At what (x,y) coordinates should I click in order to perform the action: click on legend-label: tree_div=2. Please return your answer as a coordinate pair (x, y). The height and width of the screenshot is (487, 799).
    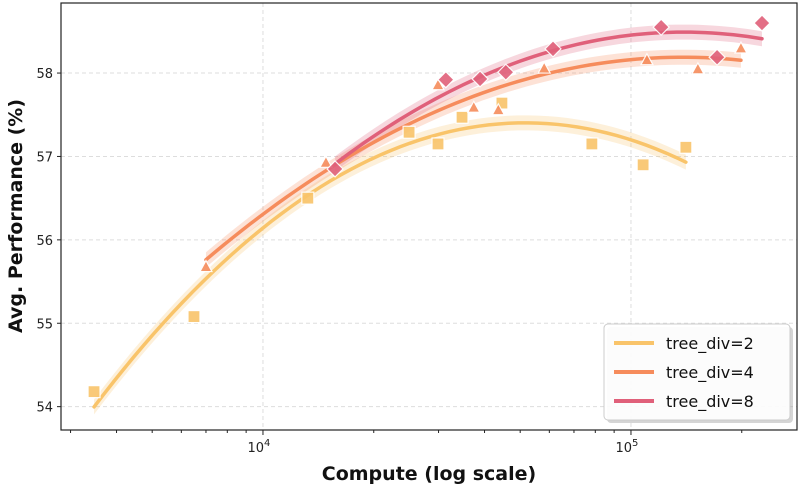
    Looking at the image, I should click on (710, 344).